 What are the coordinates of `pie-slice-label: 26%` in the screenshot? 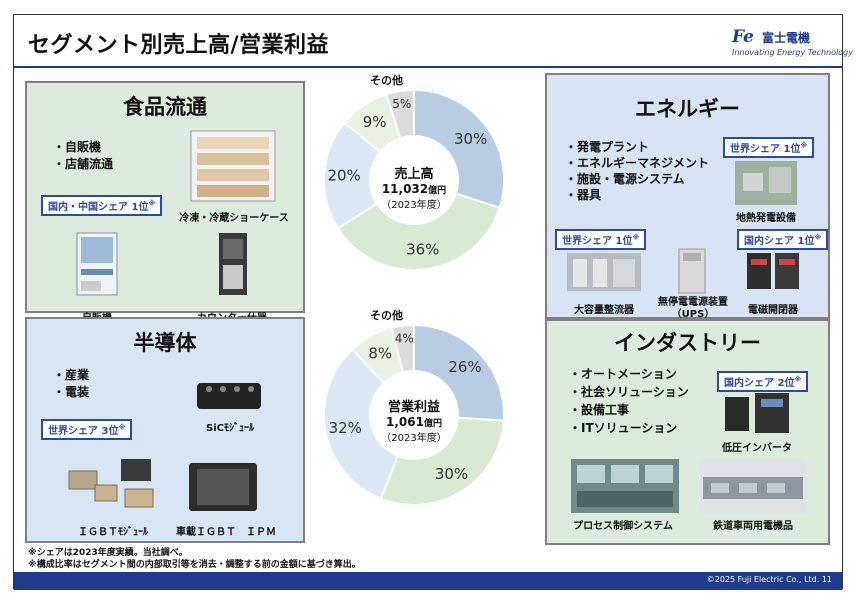 It's located at (464, 367).